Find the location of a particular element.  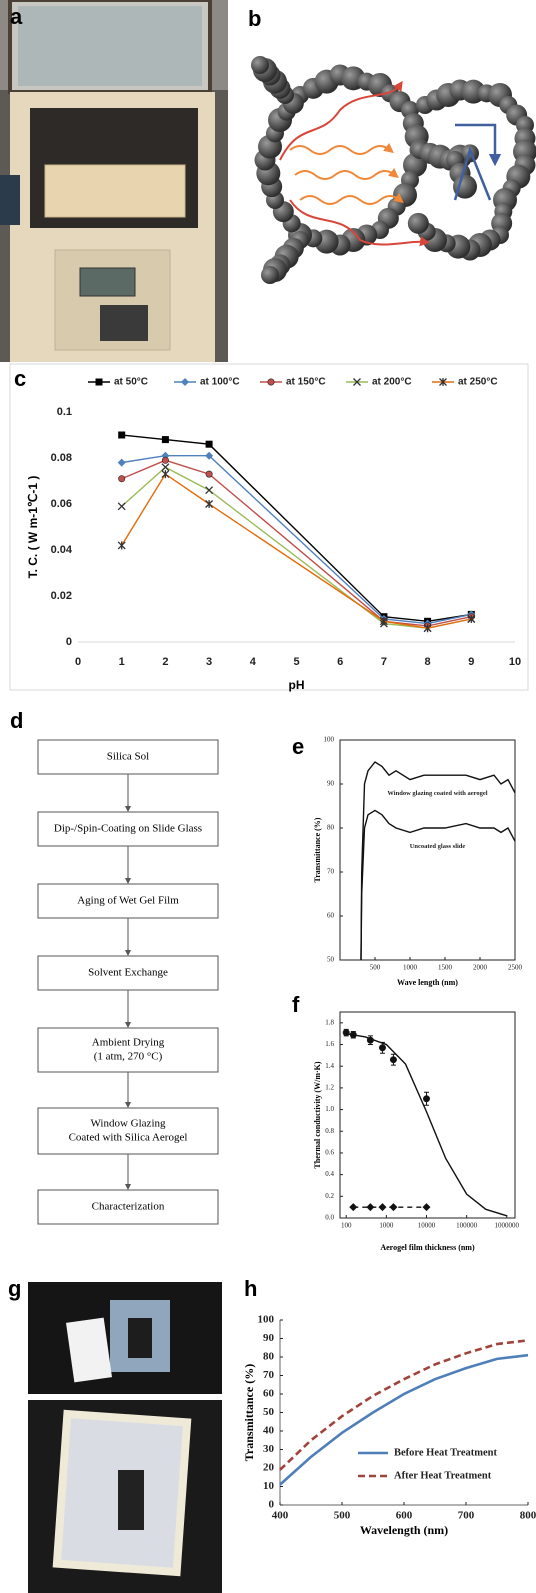

flow-text: Silica Sol is located at coordinates (128, 757).